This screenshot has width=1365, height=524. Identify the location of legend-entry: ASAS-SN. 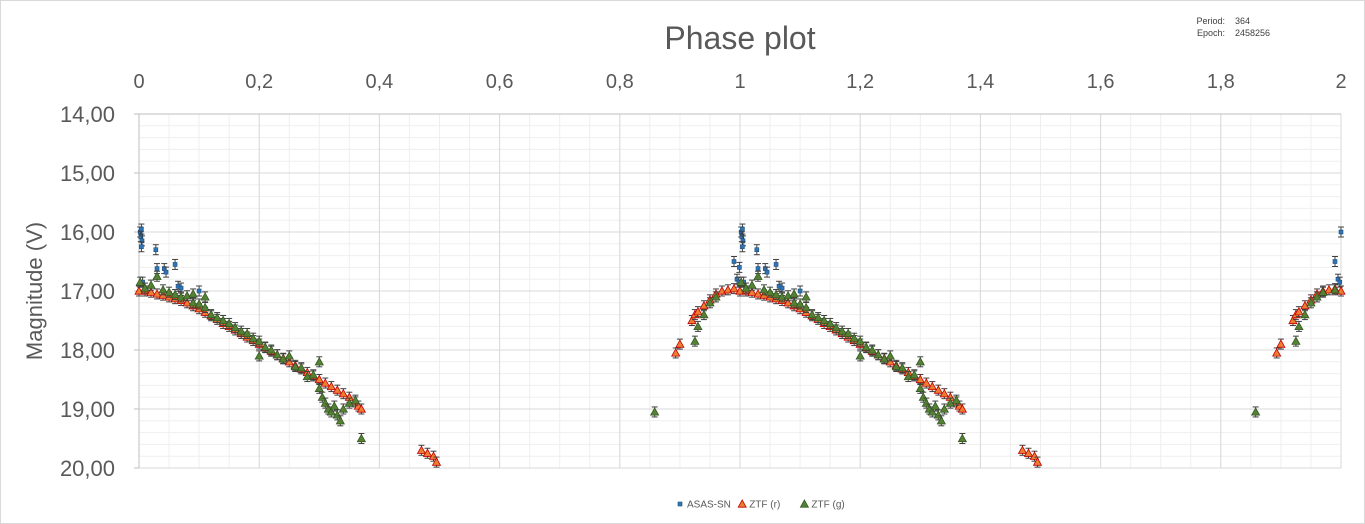
(704, 505).